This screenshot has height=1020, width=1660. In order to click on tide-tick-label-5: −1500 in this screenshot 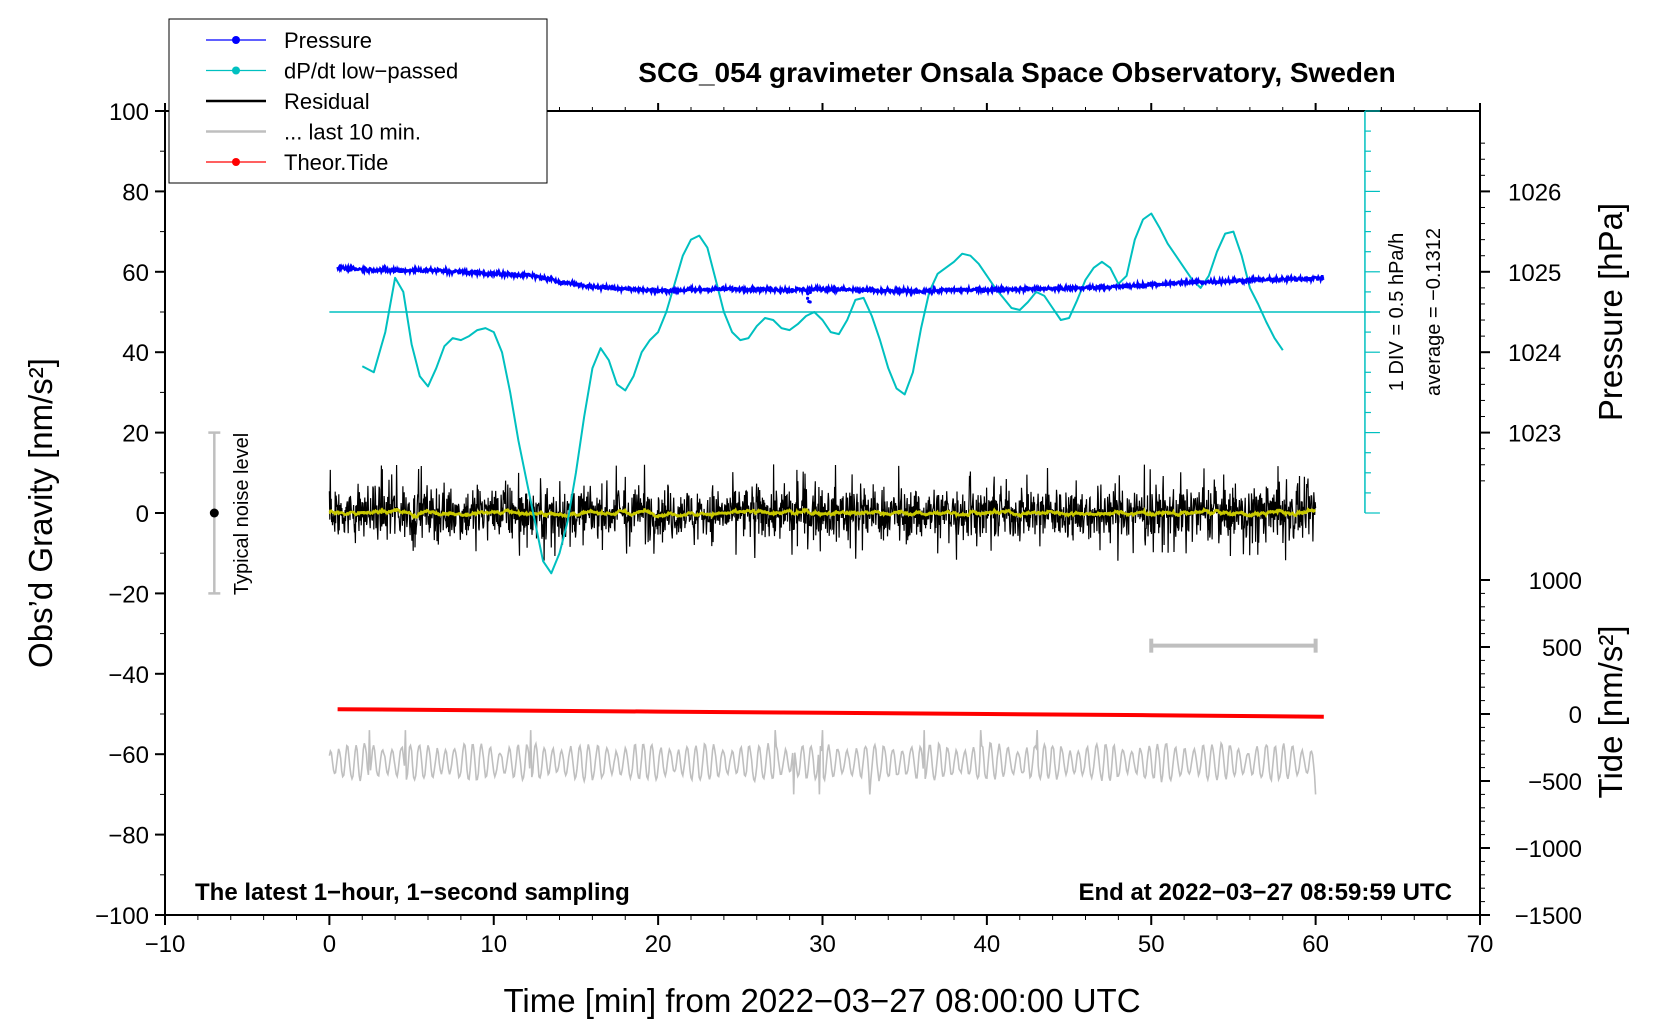, I will do `click(1548, 916)`.